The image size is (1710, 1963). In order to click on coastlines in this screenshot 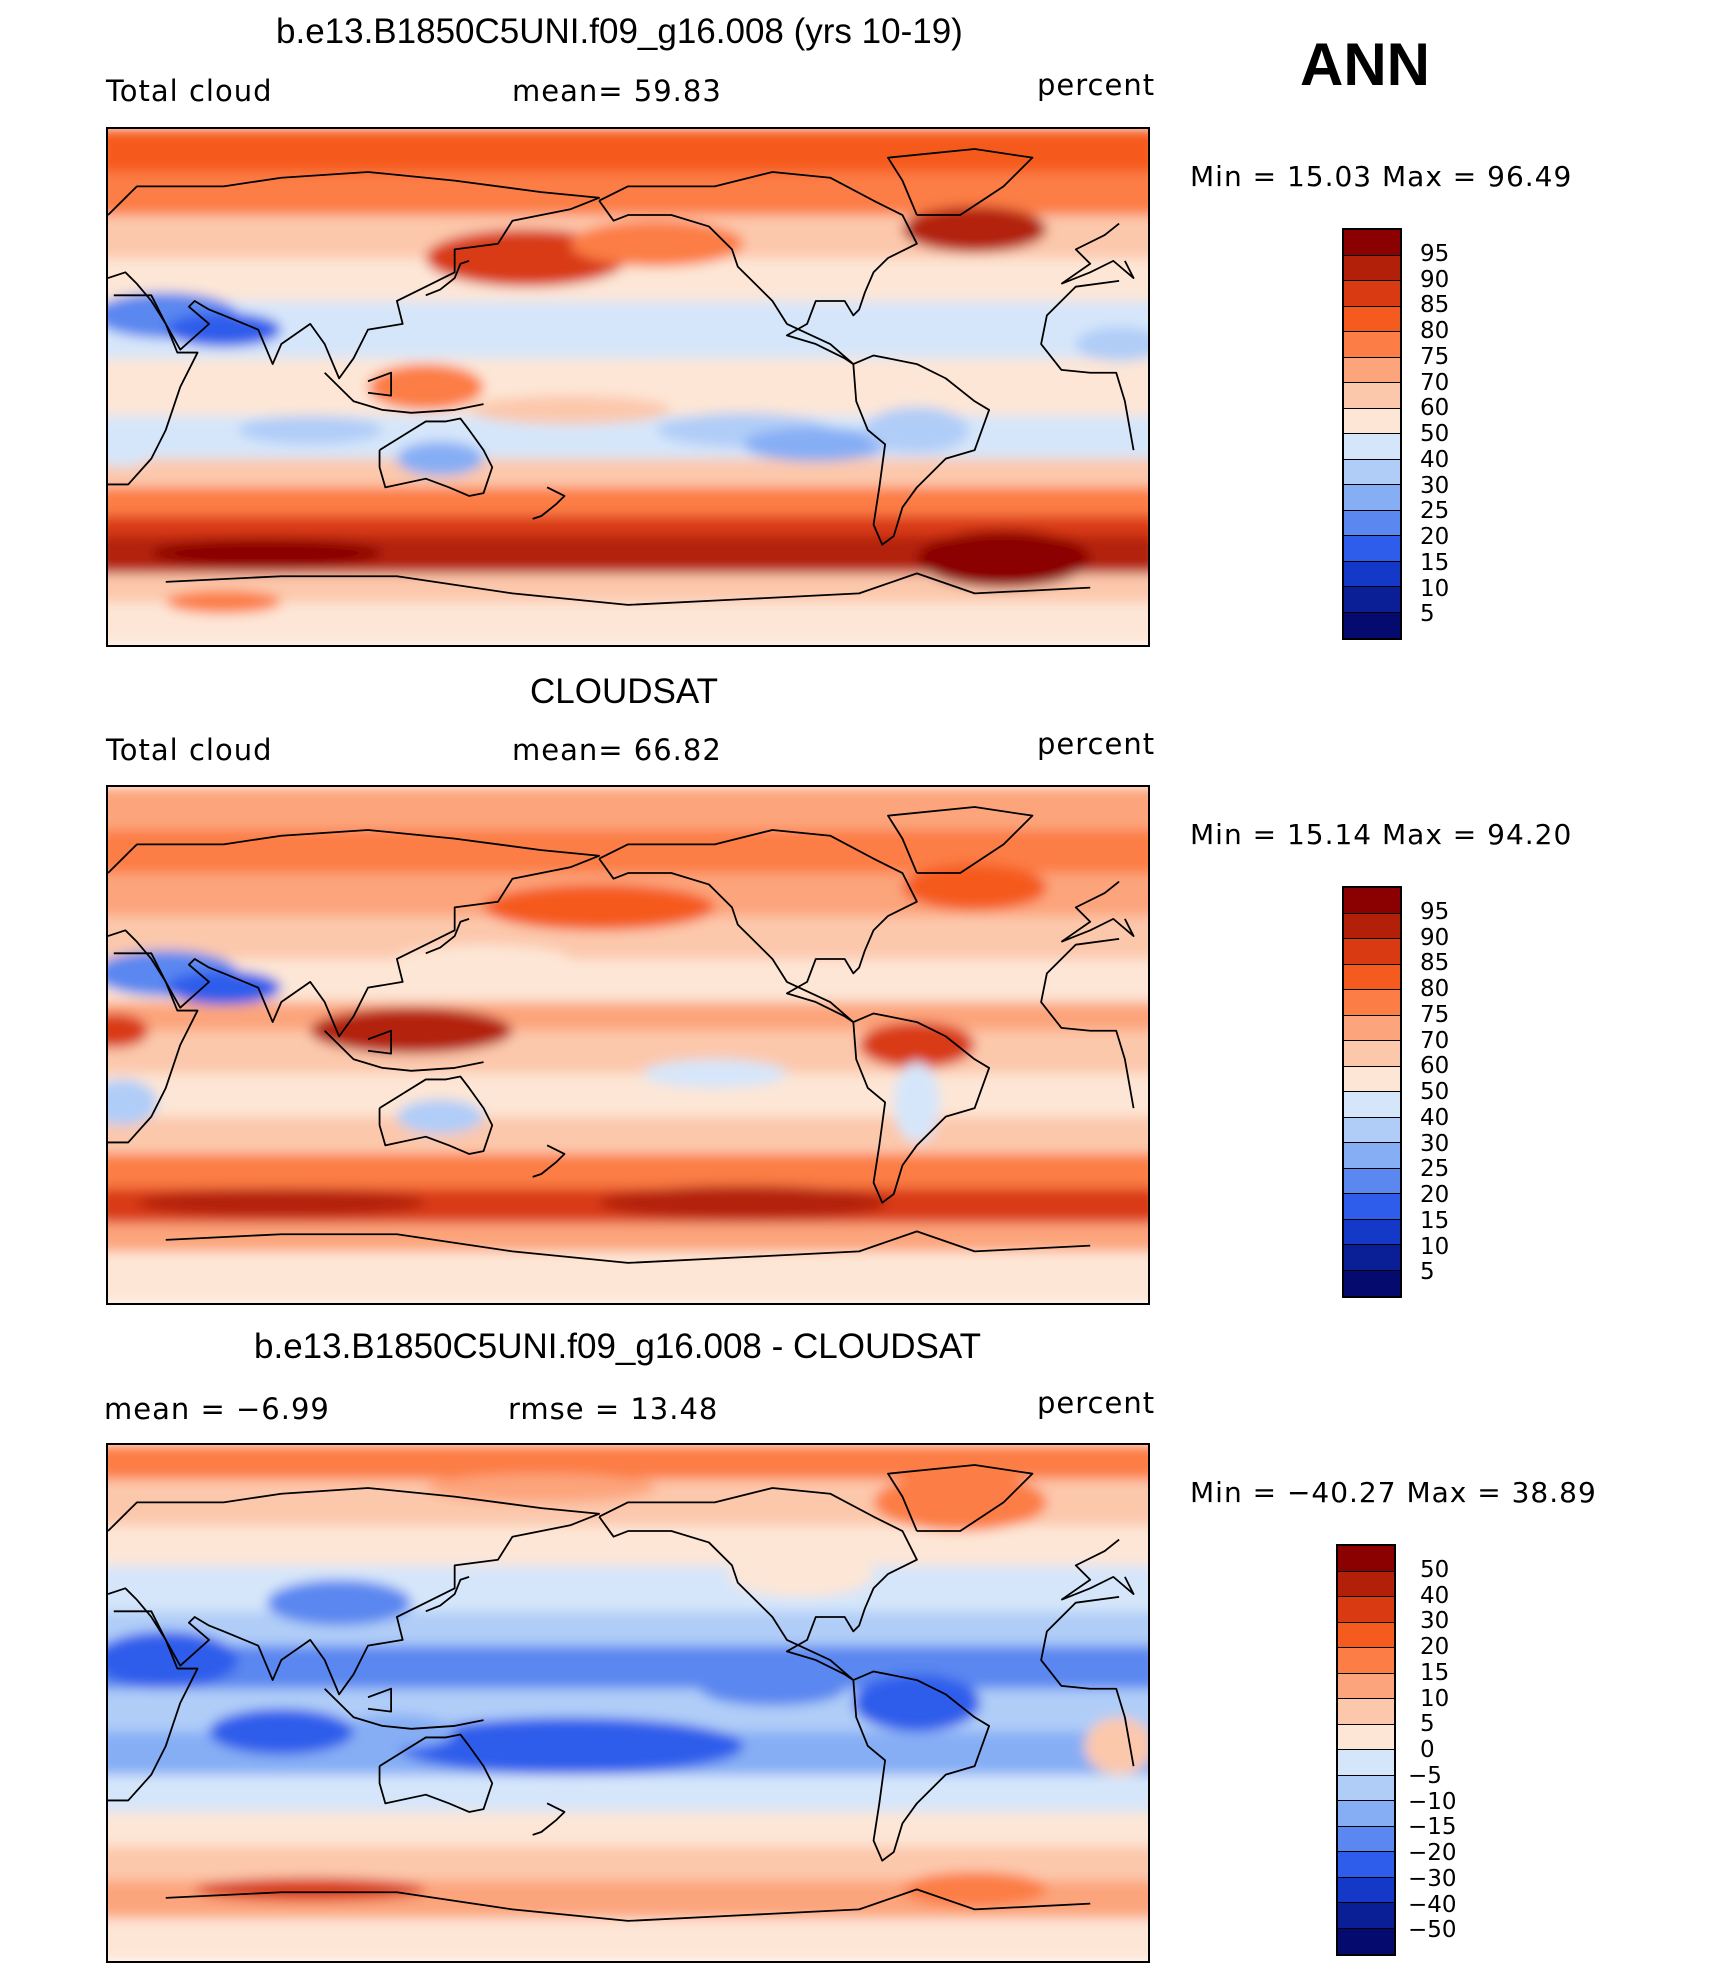, I will do `click(621, 1693)`.